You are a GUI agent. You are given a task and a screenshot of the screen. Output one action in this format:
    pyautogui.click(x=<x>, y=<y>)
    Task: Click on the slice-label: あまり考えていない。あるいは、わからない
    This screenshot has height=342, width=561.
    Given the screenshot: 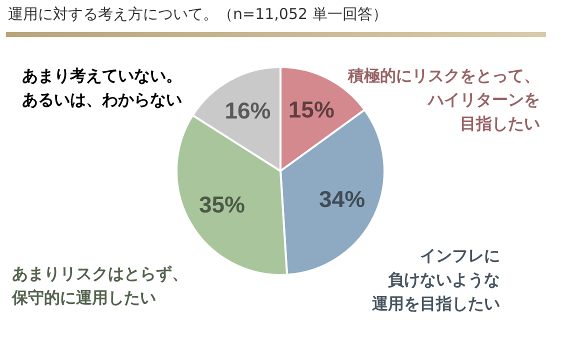 What is the action you would take?
    pyautogui.click(x=102, y=87)
    